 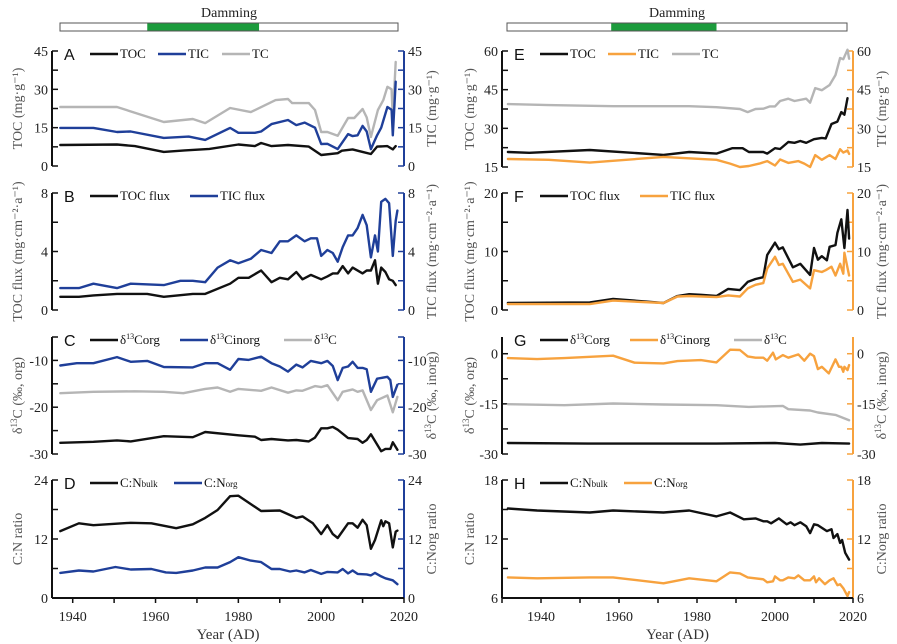 I want to click on panel-letter: B, so click(x=69, y=197).